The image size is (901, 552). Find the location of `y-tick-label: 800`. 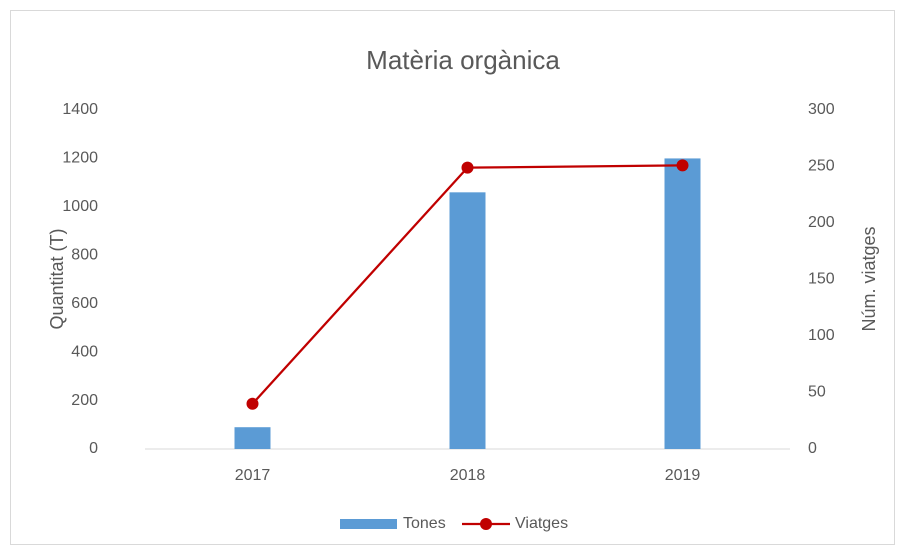

y-tick-label: 800 is located at coordinates (84, 255).